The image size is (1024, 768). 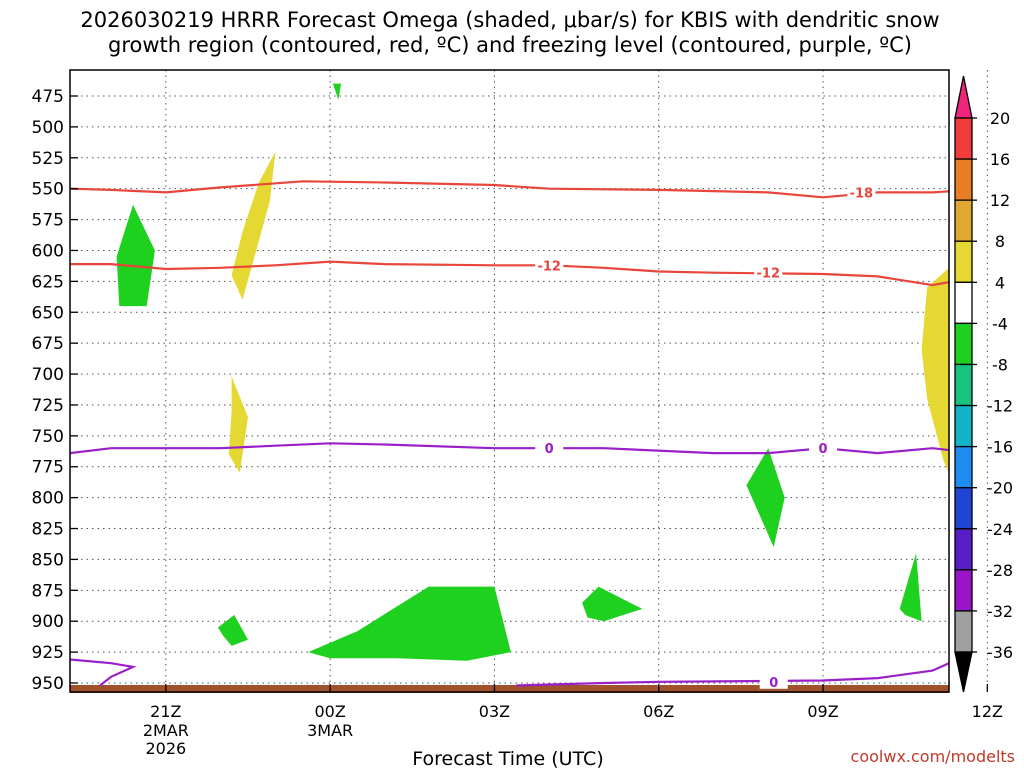 What do you see at coordinates (48, 560) in the screenshot?
I see `y-tick-label: 850` at bounding box center [48, 560].